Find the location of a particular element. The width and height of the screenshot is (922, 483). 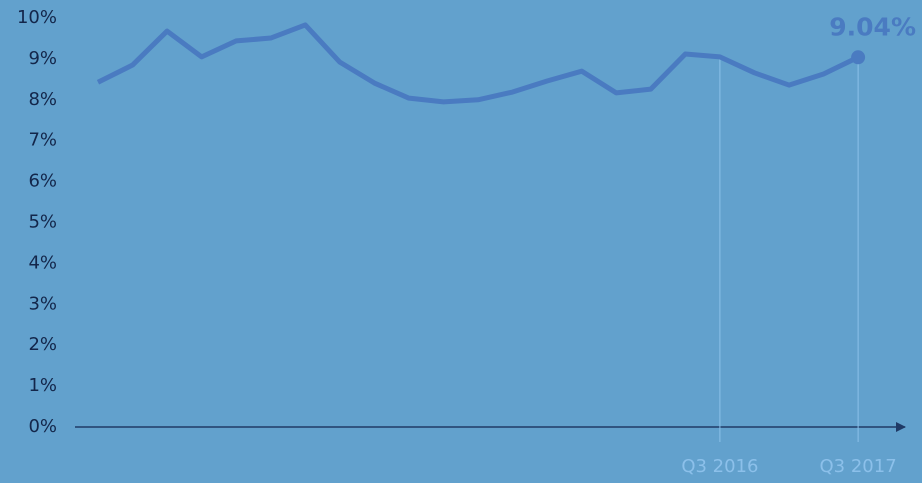

y-tick-label: 5% is located at coordinates (42, 222).